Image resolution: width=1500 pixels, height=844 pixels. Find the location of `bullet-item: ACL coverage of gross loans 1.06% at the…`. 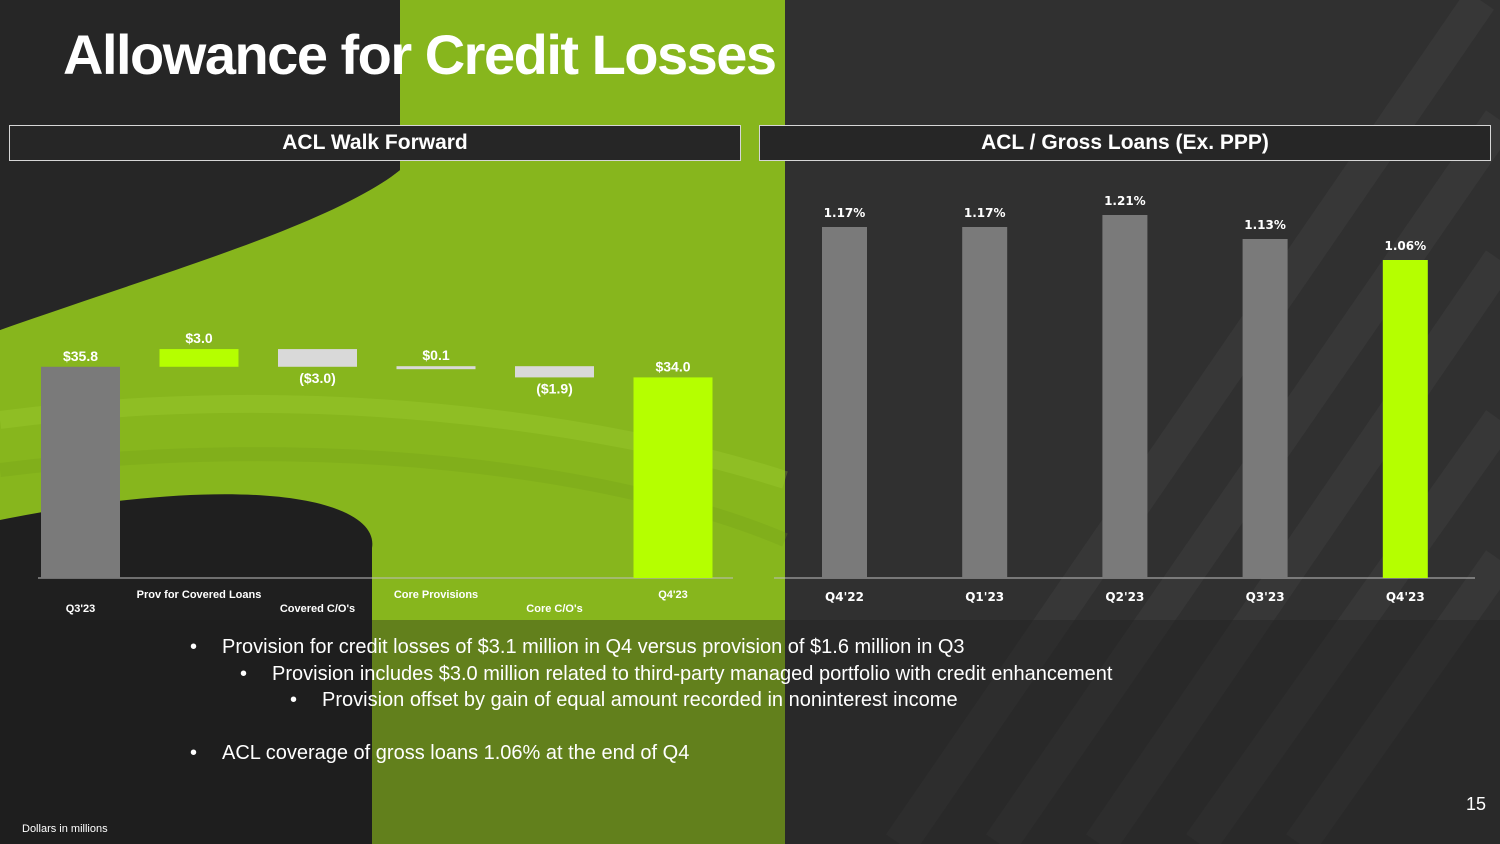

bullet-item: ACL coverage of gross loans 1.06% at the… is located at coordinates (765, 753).